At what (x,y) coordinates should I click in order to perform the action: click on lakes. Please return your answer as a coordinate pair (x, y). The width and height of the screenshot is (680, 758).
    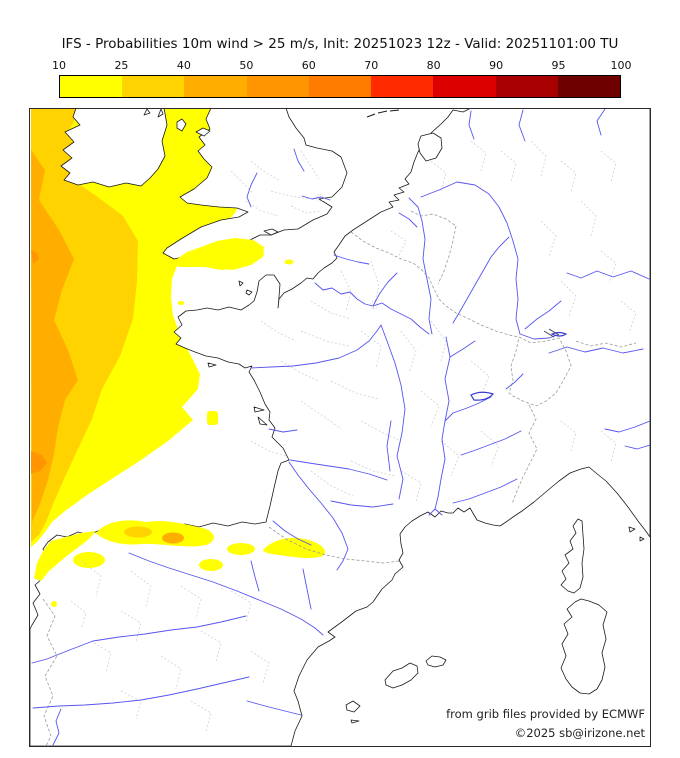
    Looking at the image, I should click on (519, 364).